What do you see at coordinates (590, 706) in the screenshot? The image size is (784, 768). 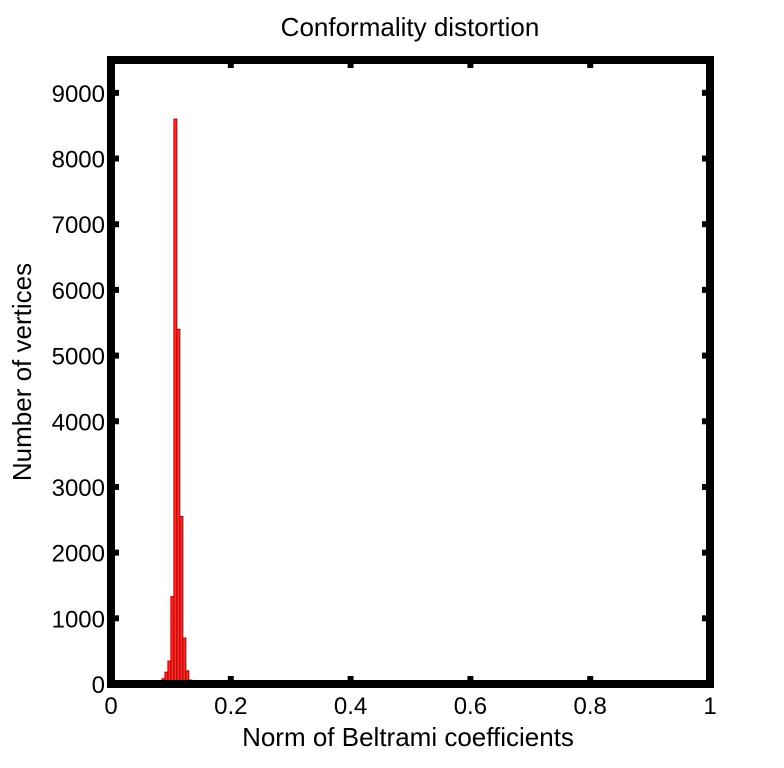 I see `x-tick-label-4: 0.8` at bounding box center [590, 706].